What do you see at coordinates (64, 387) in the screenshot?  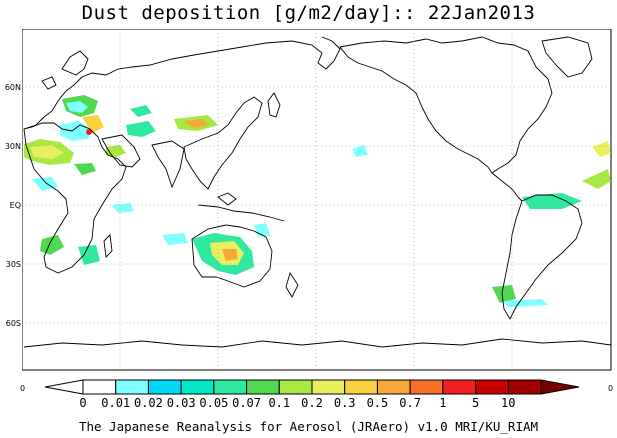 I see `colorbar-arrow-low` at bounding box center [64, 387].